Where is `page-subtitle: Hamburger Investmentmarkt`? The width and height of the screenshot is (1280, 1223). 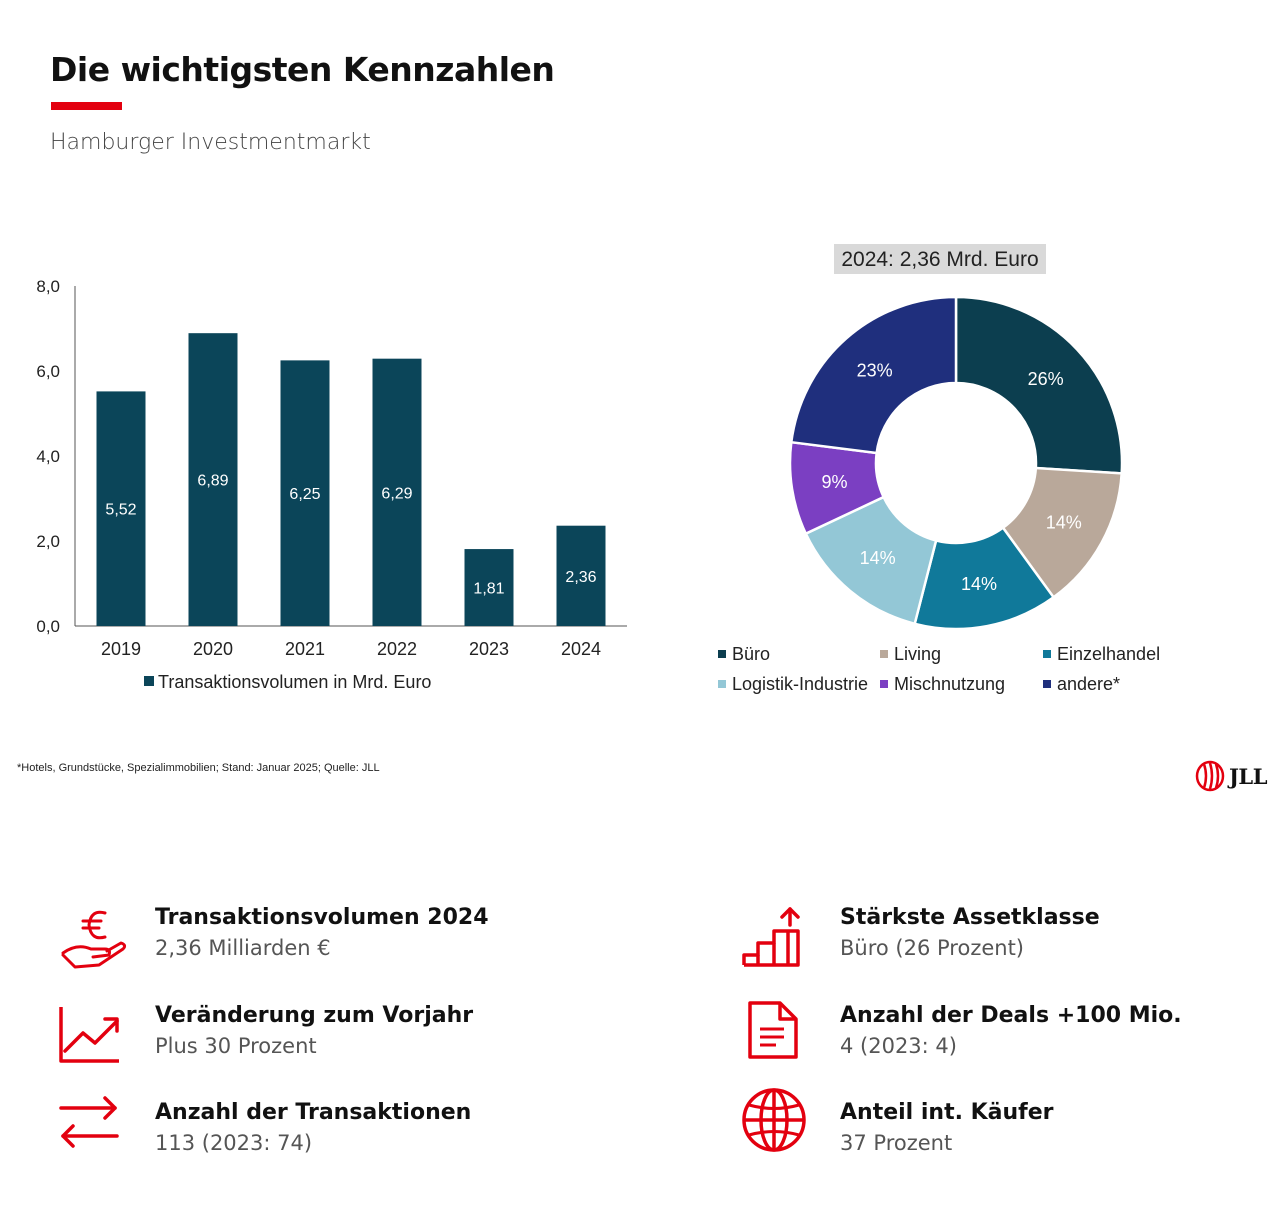
page-subtitle: Hamburger Investmentmarkt is located at coordinates (210, 142).